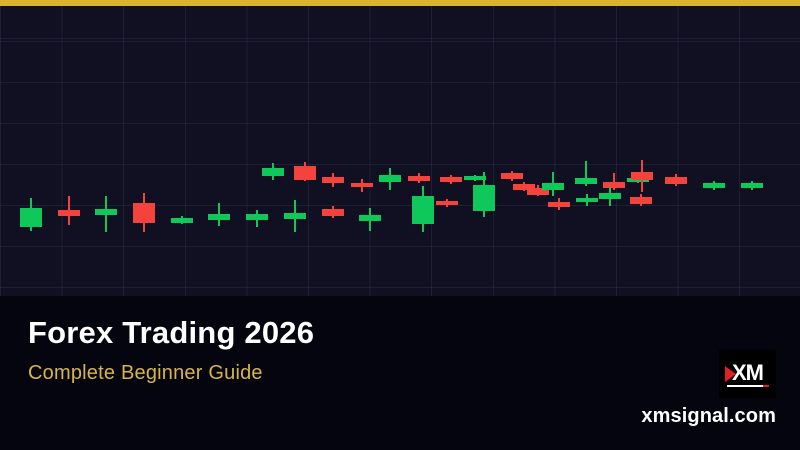  I want to click on xm-logo-underline-accent, so click(766, 386).